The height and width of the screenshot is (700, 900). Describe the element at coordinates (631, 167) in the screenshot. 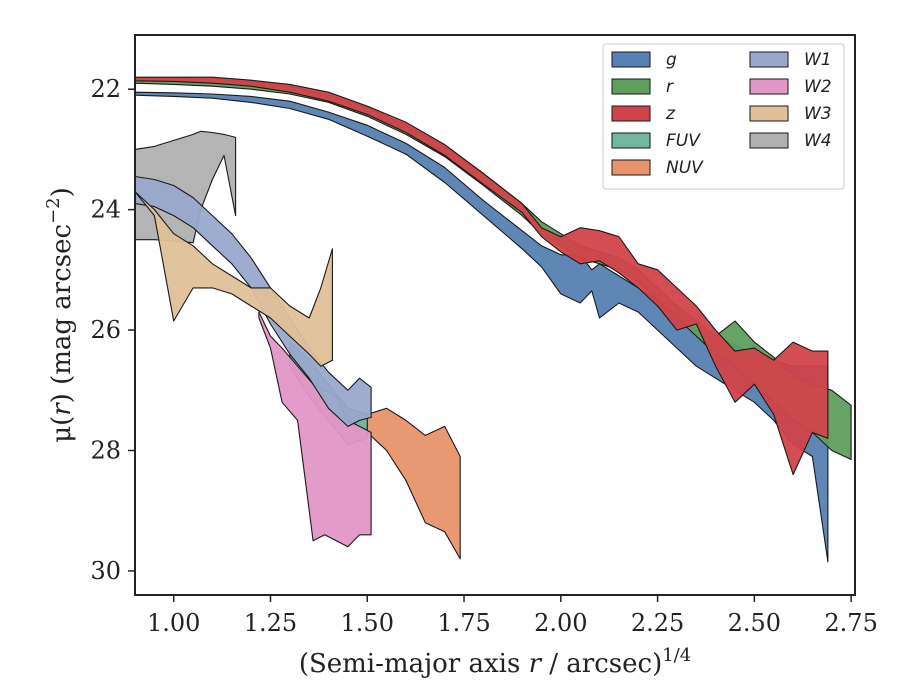

I see `legend-swatch-nuv` at that location.